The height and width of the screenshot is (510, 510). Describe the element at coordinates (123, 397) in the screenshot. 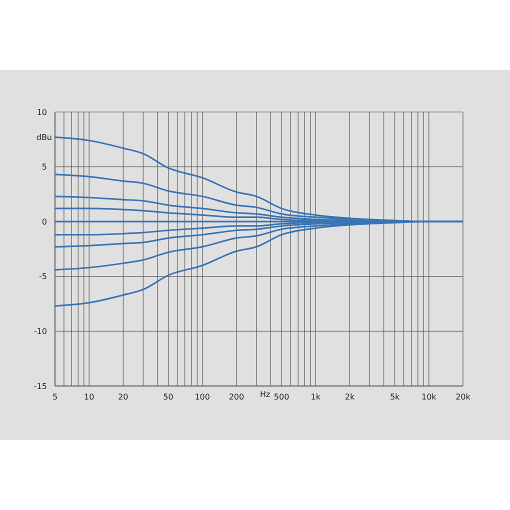

I see `x-tick-label: 20` at that location.